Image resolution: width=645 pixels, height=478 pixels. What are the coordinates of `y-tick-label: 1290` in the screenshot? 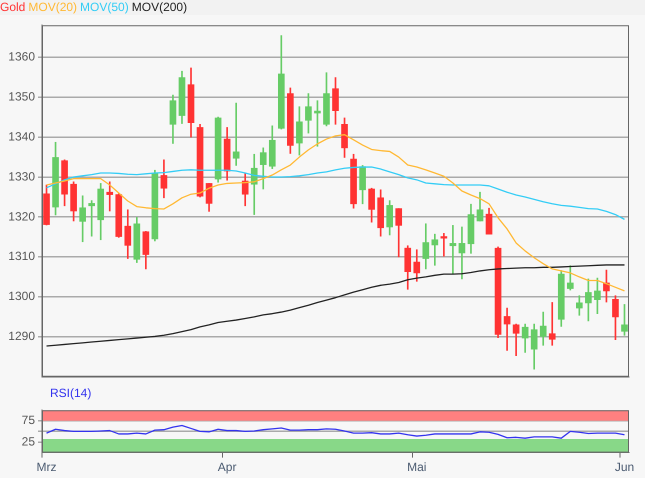 It's located at (22, 336).